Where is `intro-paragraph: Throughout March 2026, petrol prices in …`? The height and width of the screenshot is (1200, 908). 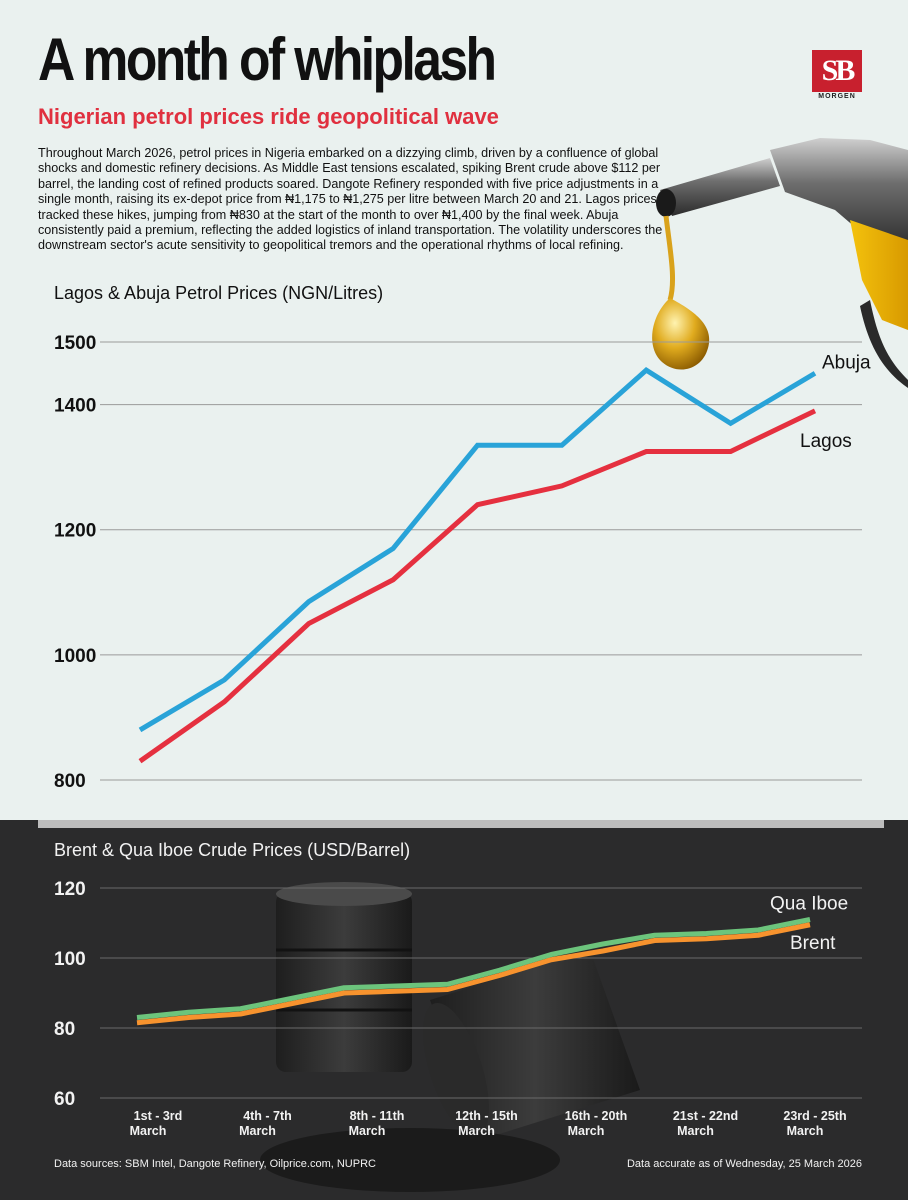 intro-paragraph: Throughout March 2026, petrol prices in … is located at coordinates (350, 199).